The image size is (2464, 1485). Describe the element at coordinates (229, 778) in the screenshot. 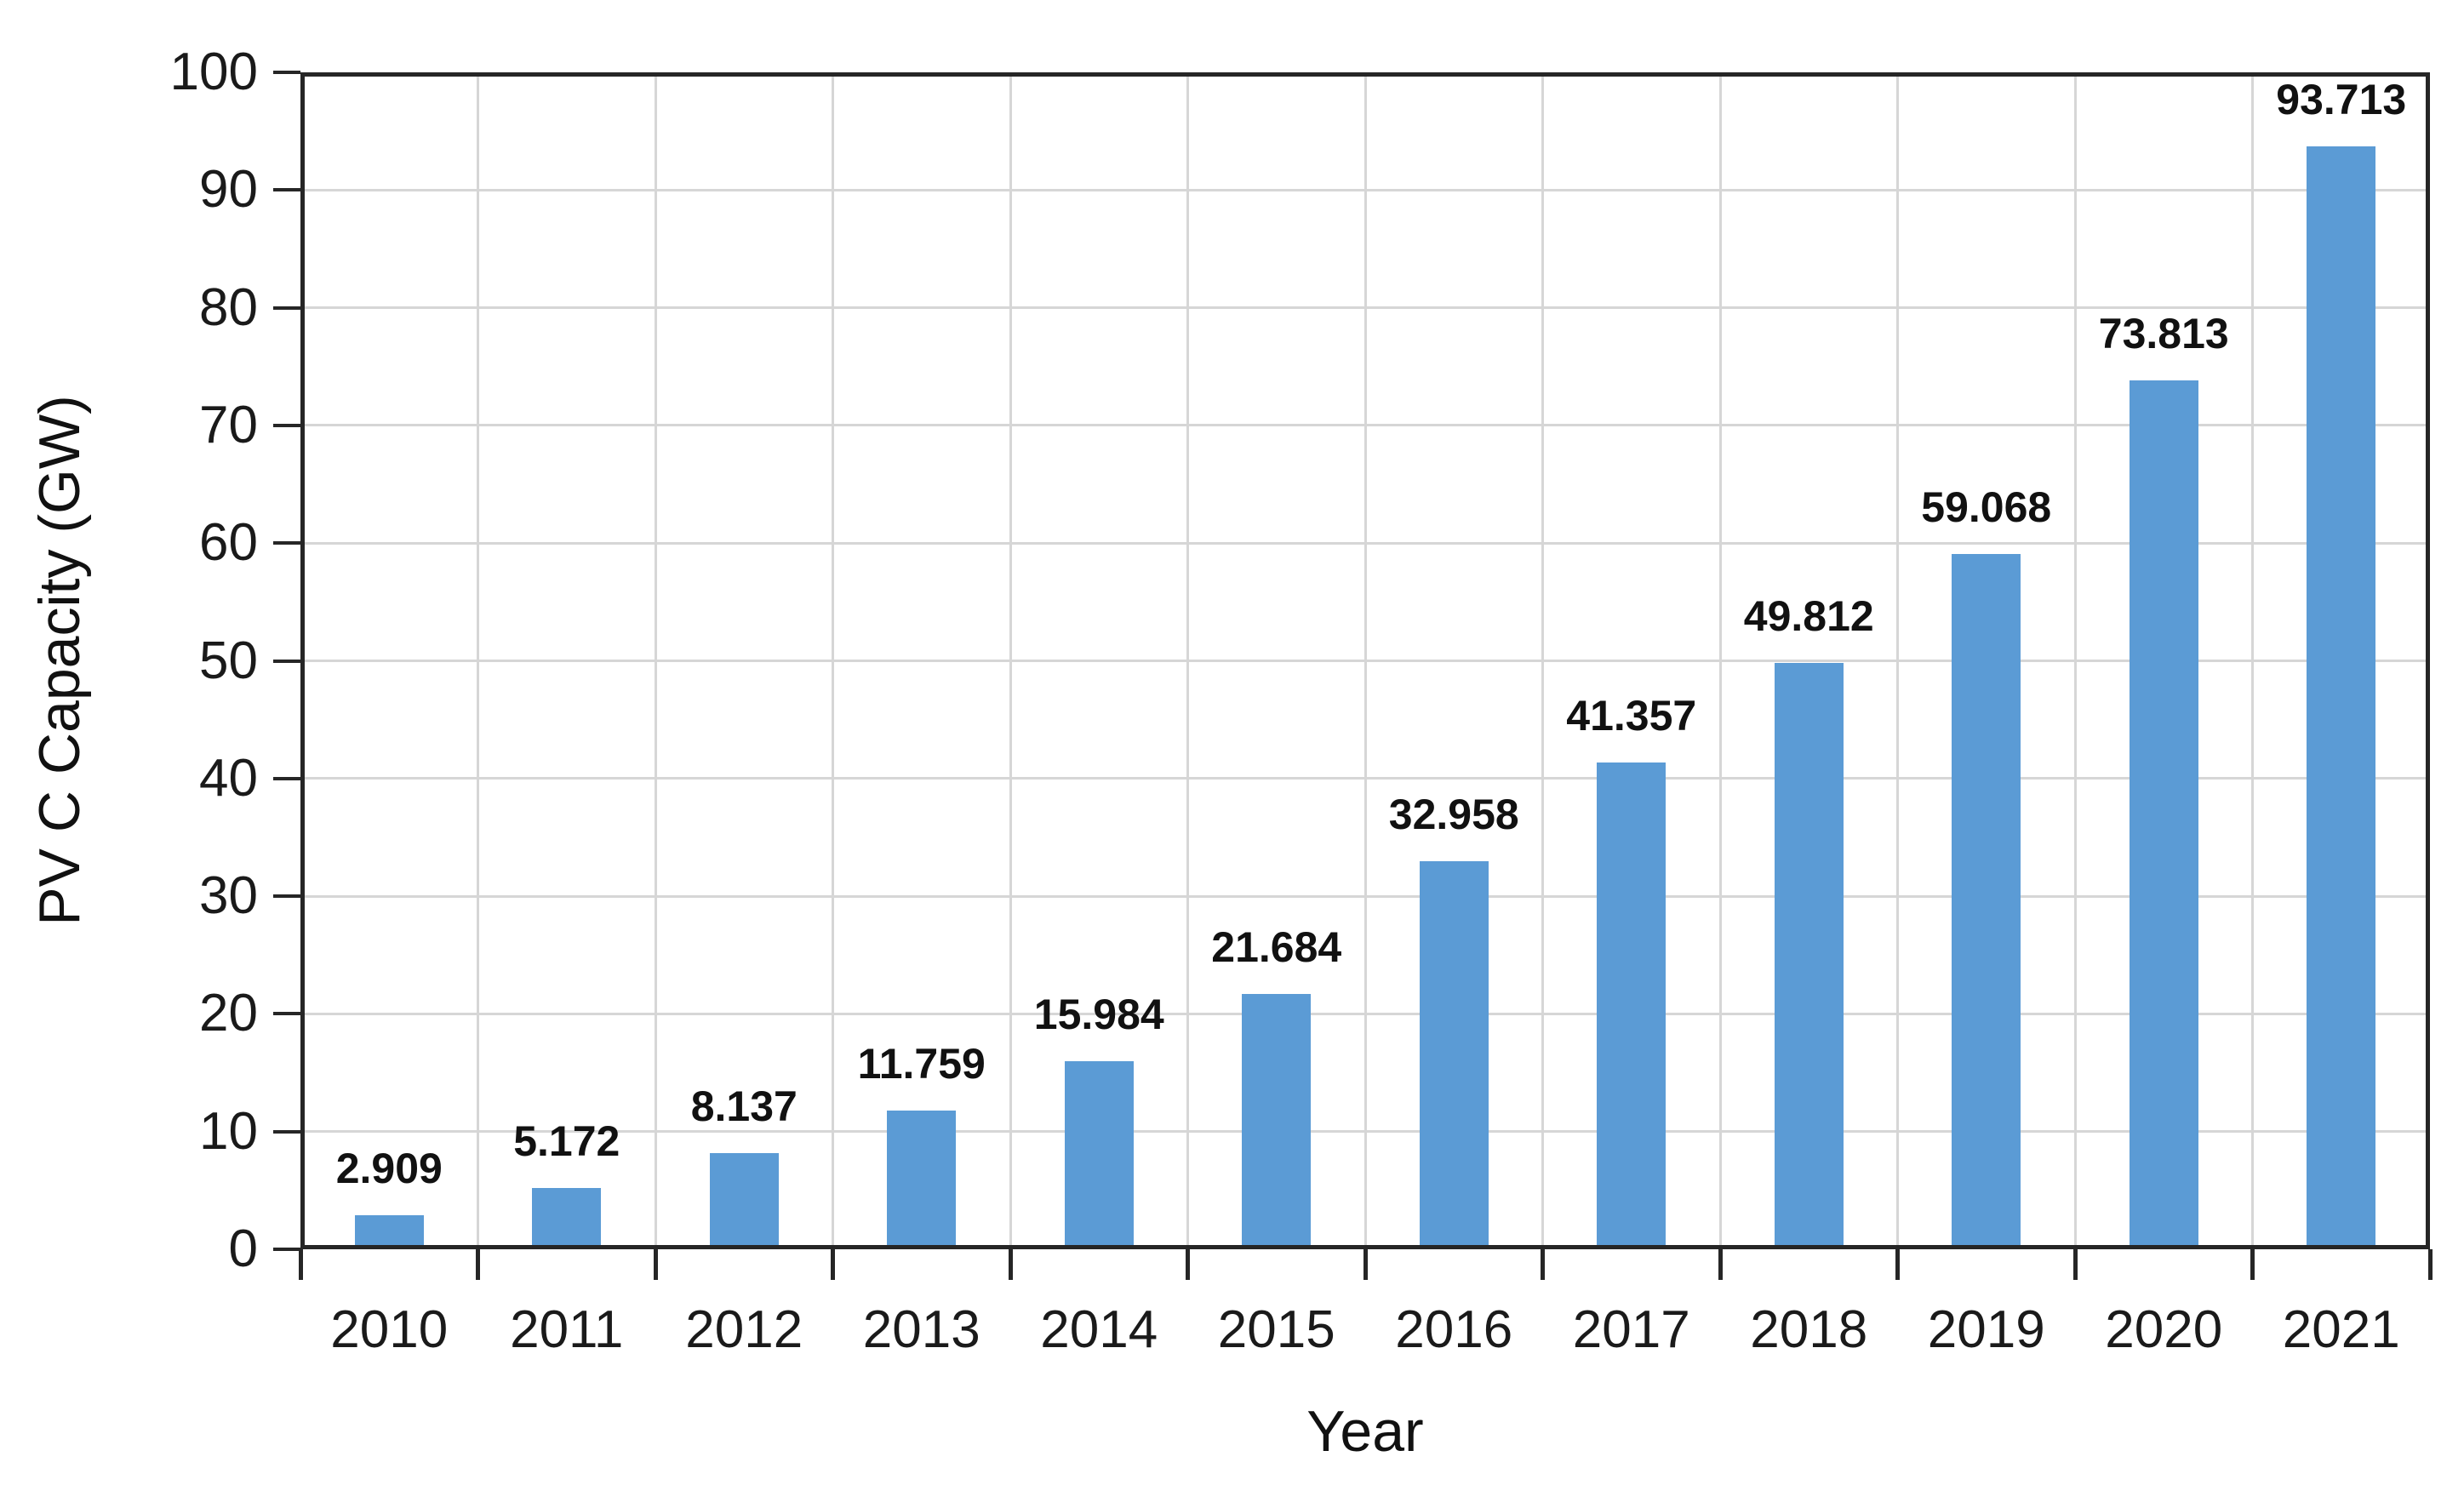

I see `y-tick-label: 40` at that location.